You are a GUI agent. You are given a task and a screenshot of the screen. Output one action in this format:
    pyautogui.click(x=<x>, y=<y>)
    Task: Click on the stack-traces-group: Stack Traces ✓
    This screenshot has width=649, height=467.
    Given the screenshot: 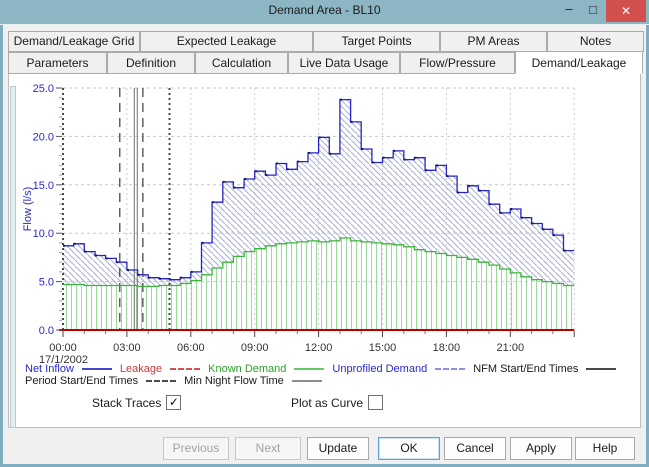 What is the action you would take?
    pyautogui.click(x=137, y=402)
    